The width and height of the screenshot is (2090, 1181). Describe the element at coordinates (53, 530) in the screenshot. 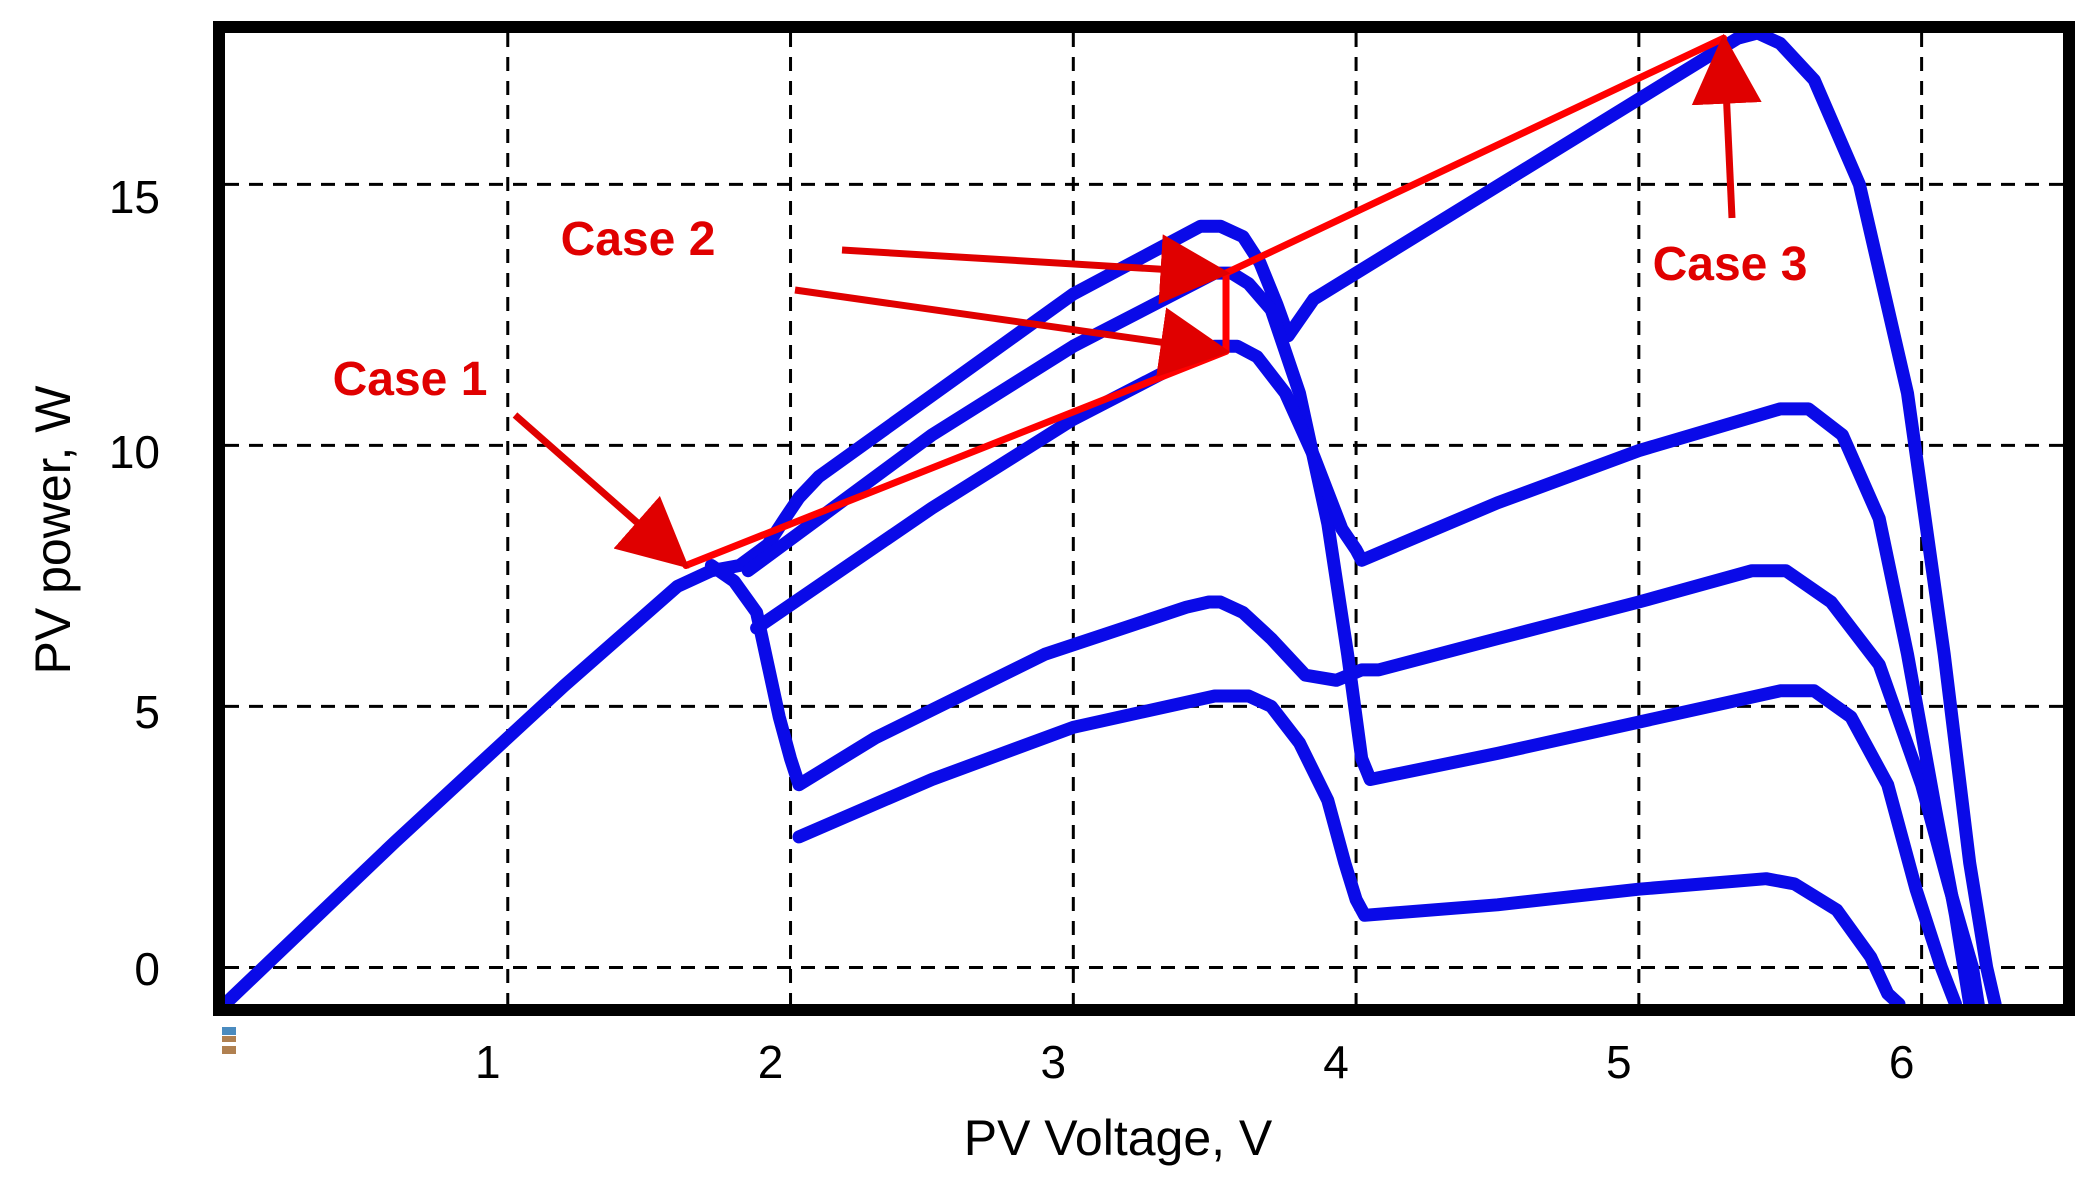

I see `y-axis-title: PV power, W` at that location.